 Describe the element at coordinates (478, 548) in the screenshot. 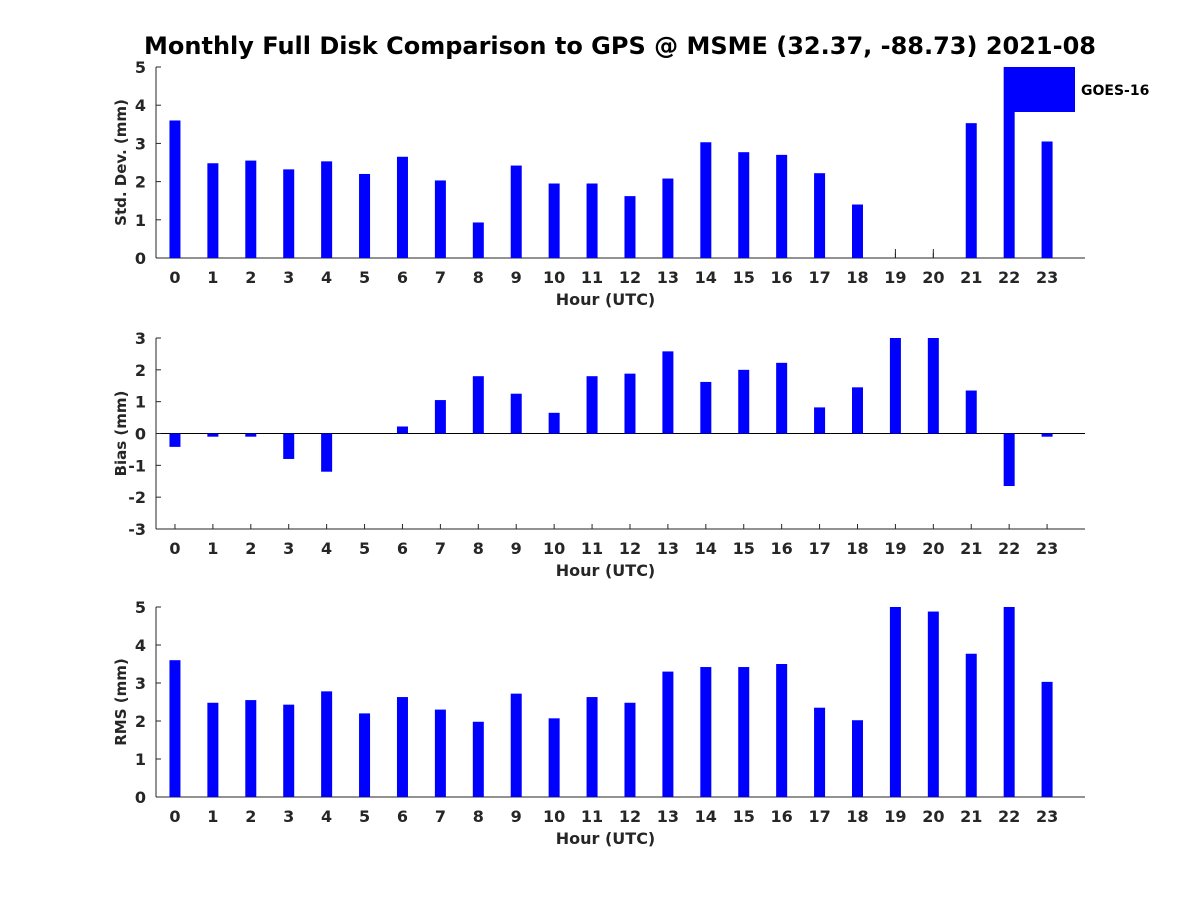

I see `x-tick-label: 8` at that location.